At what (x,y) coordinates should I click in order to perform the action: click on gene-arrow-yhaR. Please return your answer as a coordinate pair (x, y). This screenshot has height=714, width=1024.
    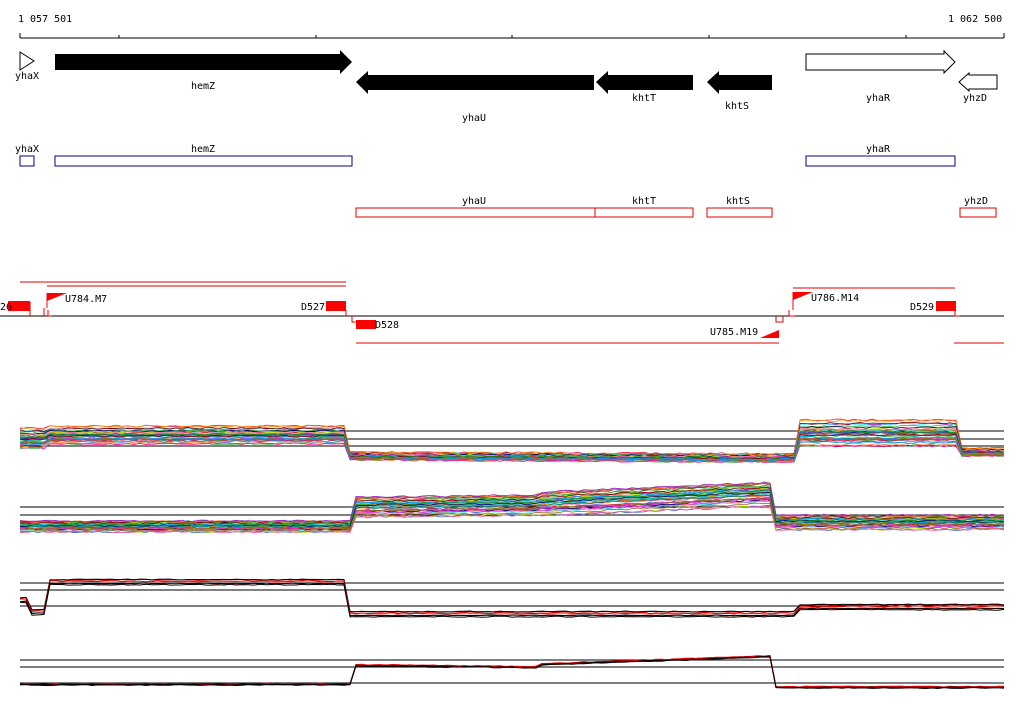
    Looking at the image, I should click on (880, 62).